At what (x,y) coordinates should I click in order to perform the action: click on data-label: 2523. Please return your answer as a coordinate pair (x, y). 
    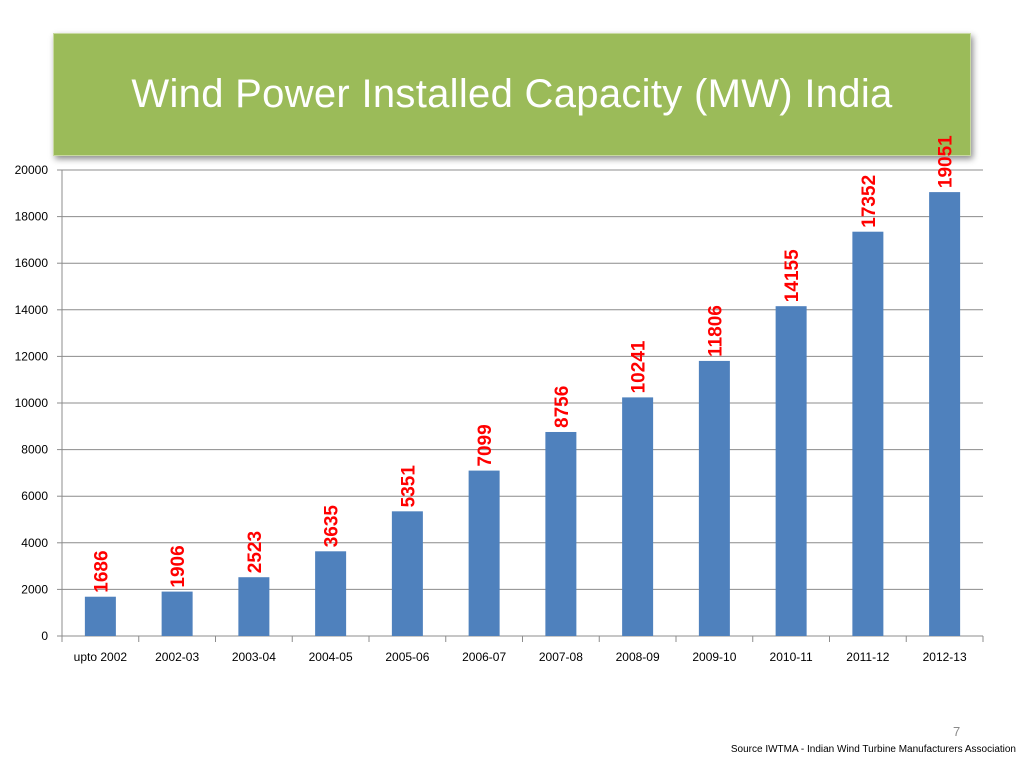
    Looking at the image, I should click on (255, 552).